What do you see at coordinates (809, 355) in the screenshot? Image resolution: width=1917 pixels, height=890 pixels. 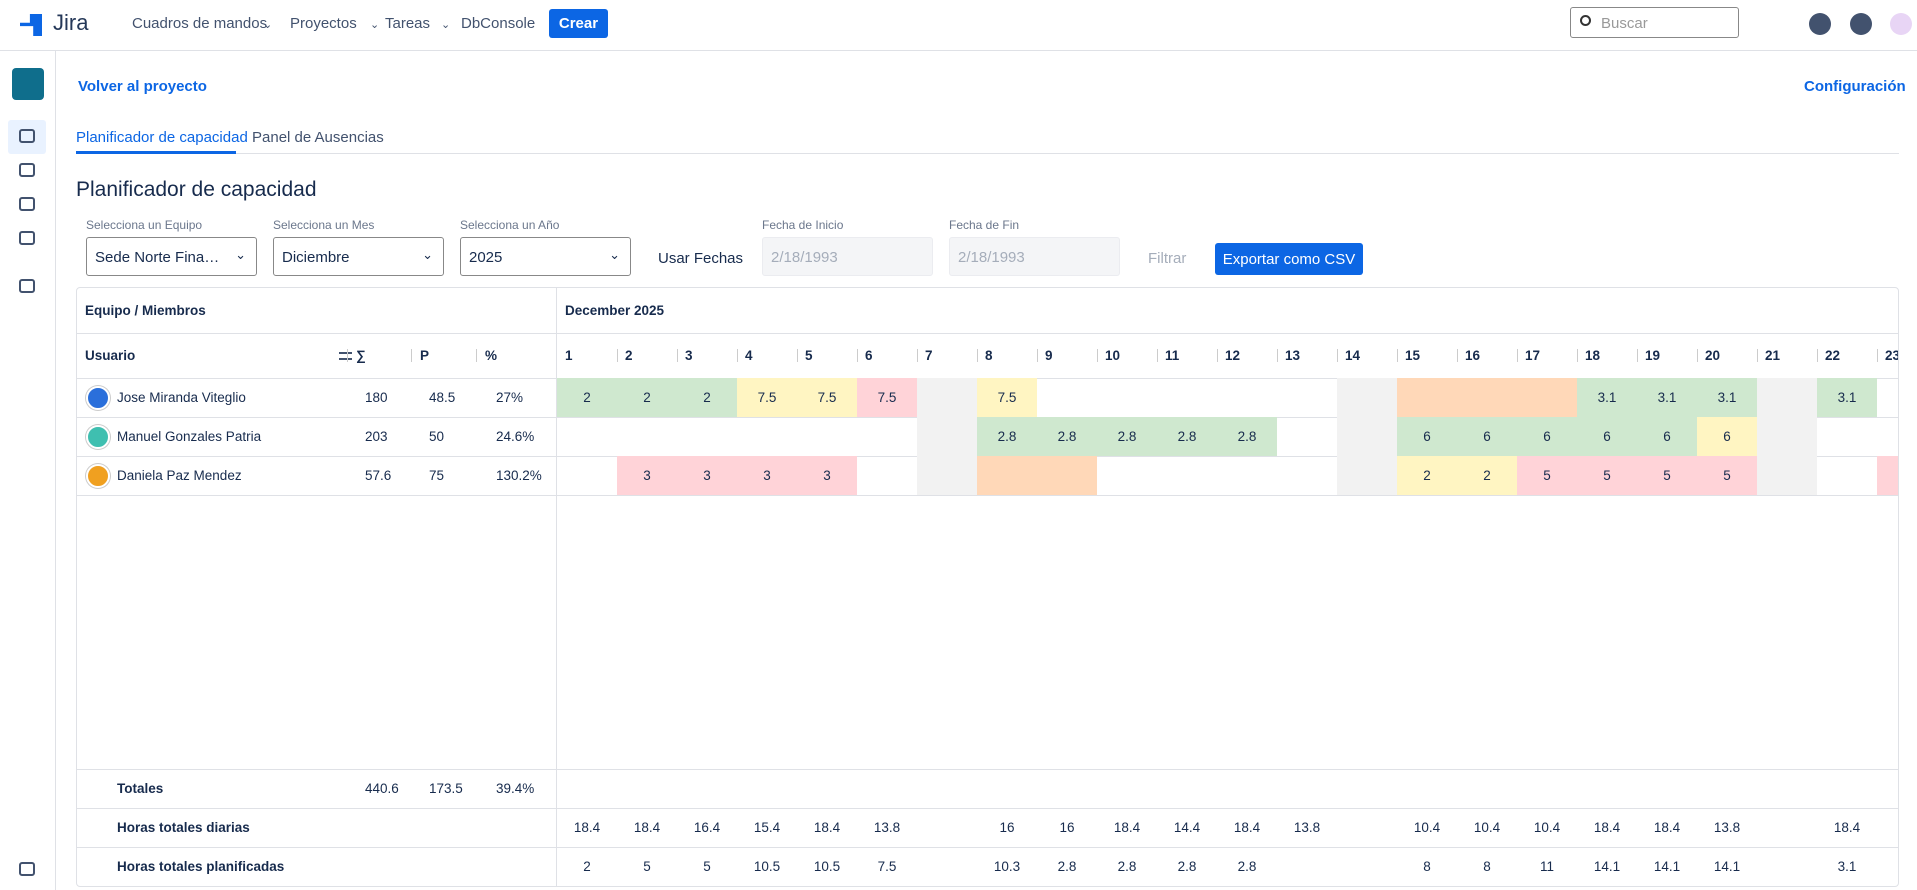 I see `day-header: 5` at bounding box center [809, 355].